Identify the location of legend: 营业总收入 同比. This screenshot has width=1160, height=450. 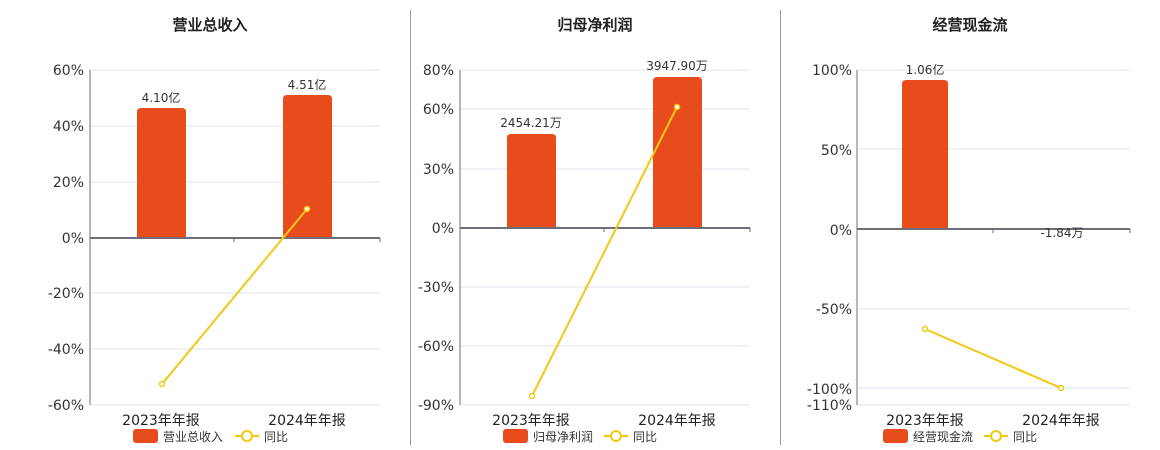
(210, 436).